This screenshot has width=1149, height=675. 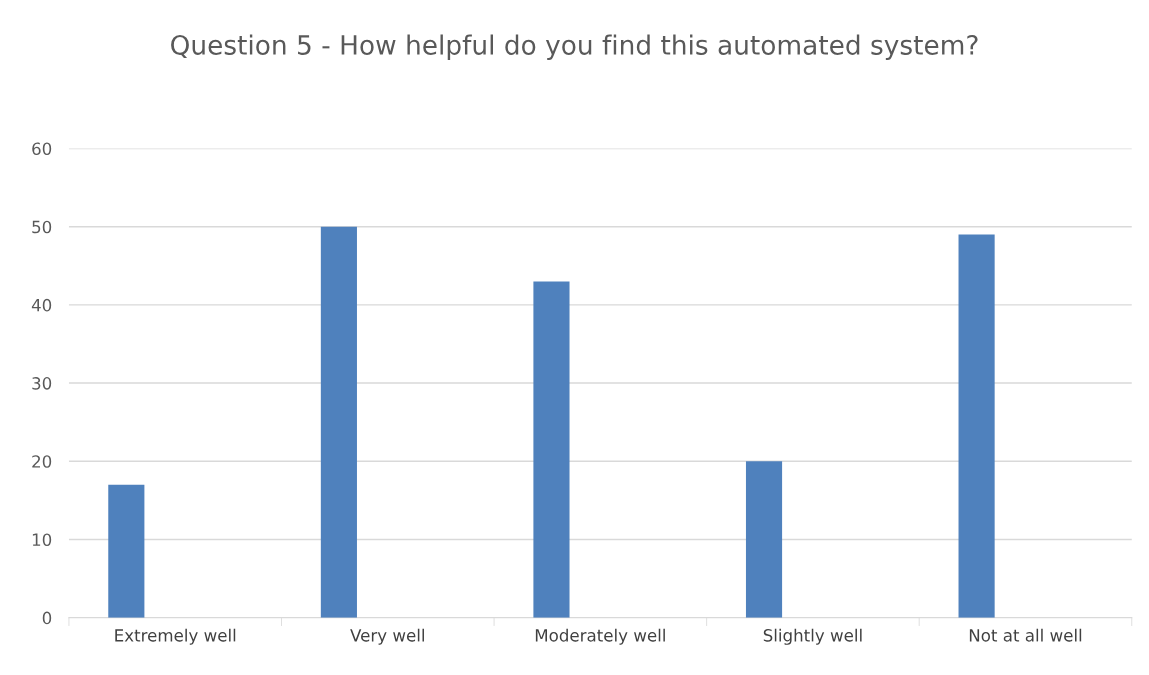 I want to click on y-tick-label: 10, so click(x=42, y=540).